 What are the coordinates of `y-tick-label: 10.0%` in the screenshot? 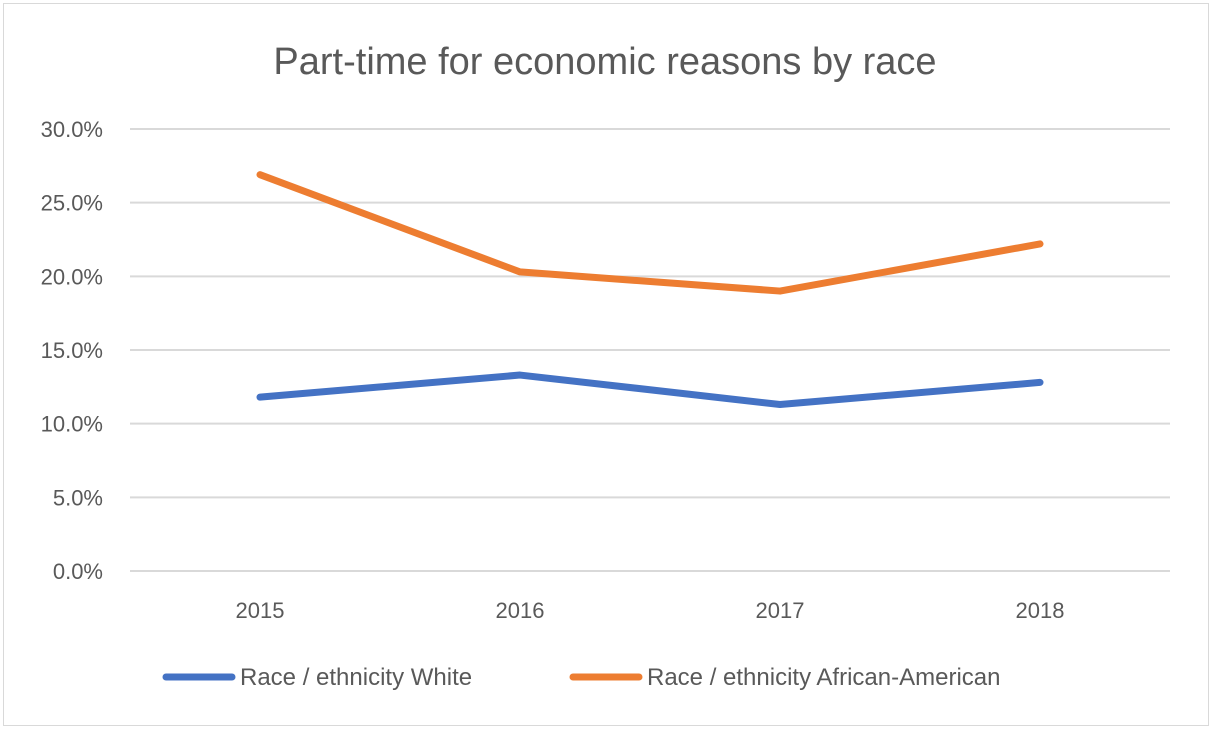 It's located at (72, 424).